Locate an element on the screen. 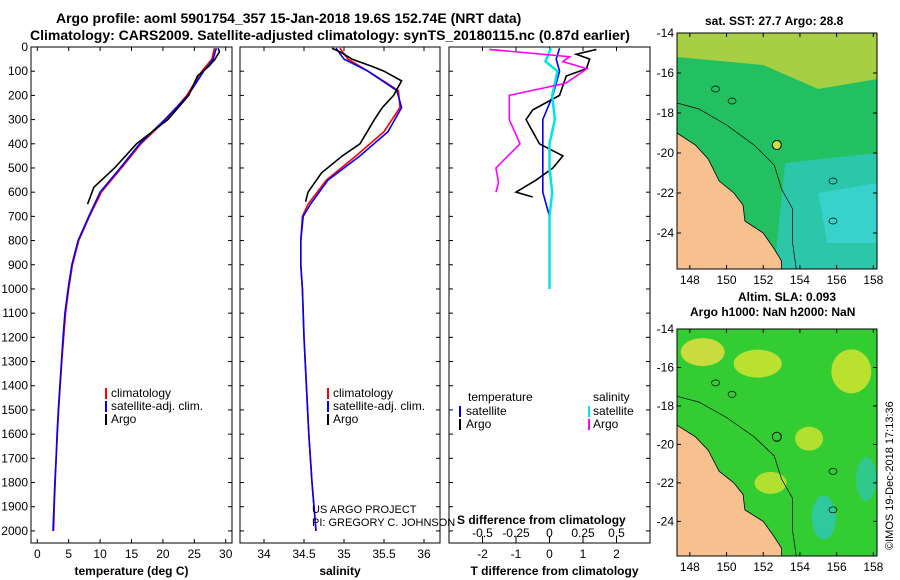 The height and width of the screenshot is (580, 900). series-line-salinity-argo is located at coordinates (539, 120).